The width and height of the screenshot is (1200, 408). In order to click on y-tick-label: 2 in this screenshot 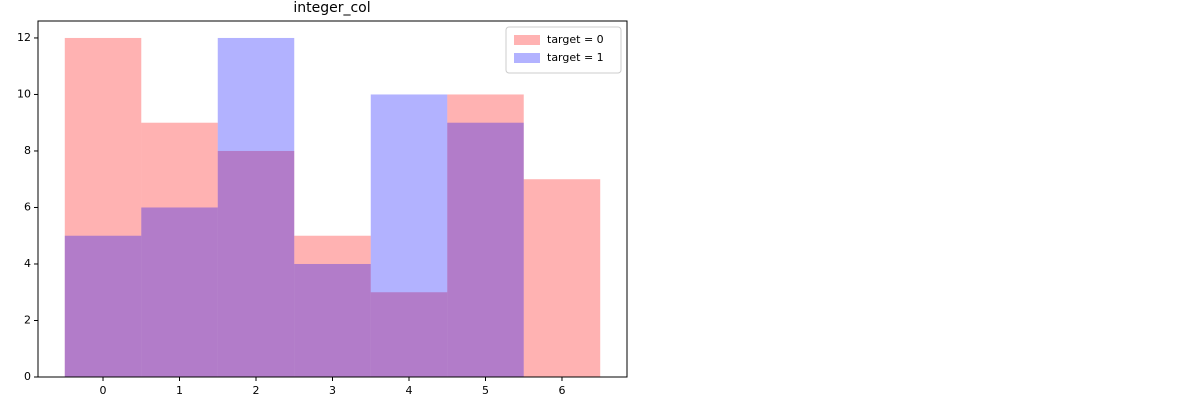, I will do `click(27, 319)`.